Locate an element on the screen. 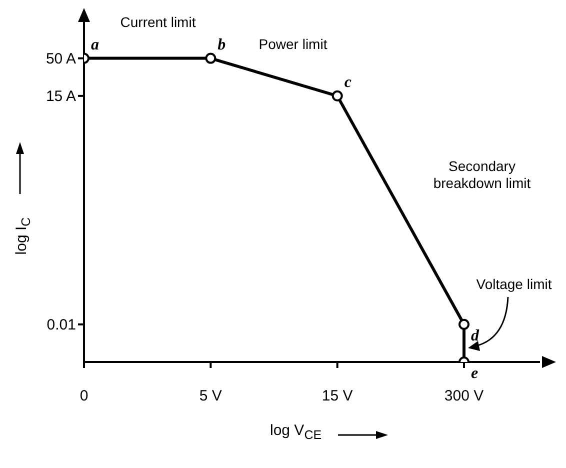 The width and height of the screenshot is (566, 468). annotation: Voltage limit is located at coordinates (514, 284).